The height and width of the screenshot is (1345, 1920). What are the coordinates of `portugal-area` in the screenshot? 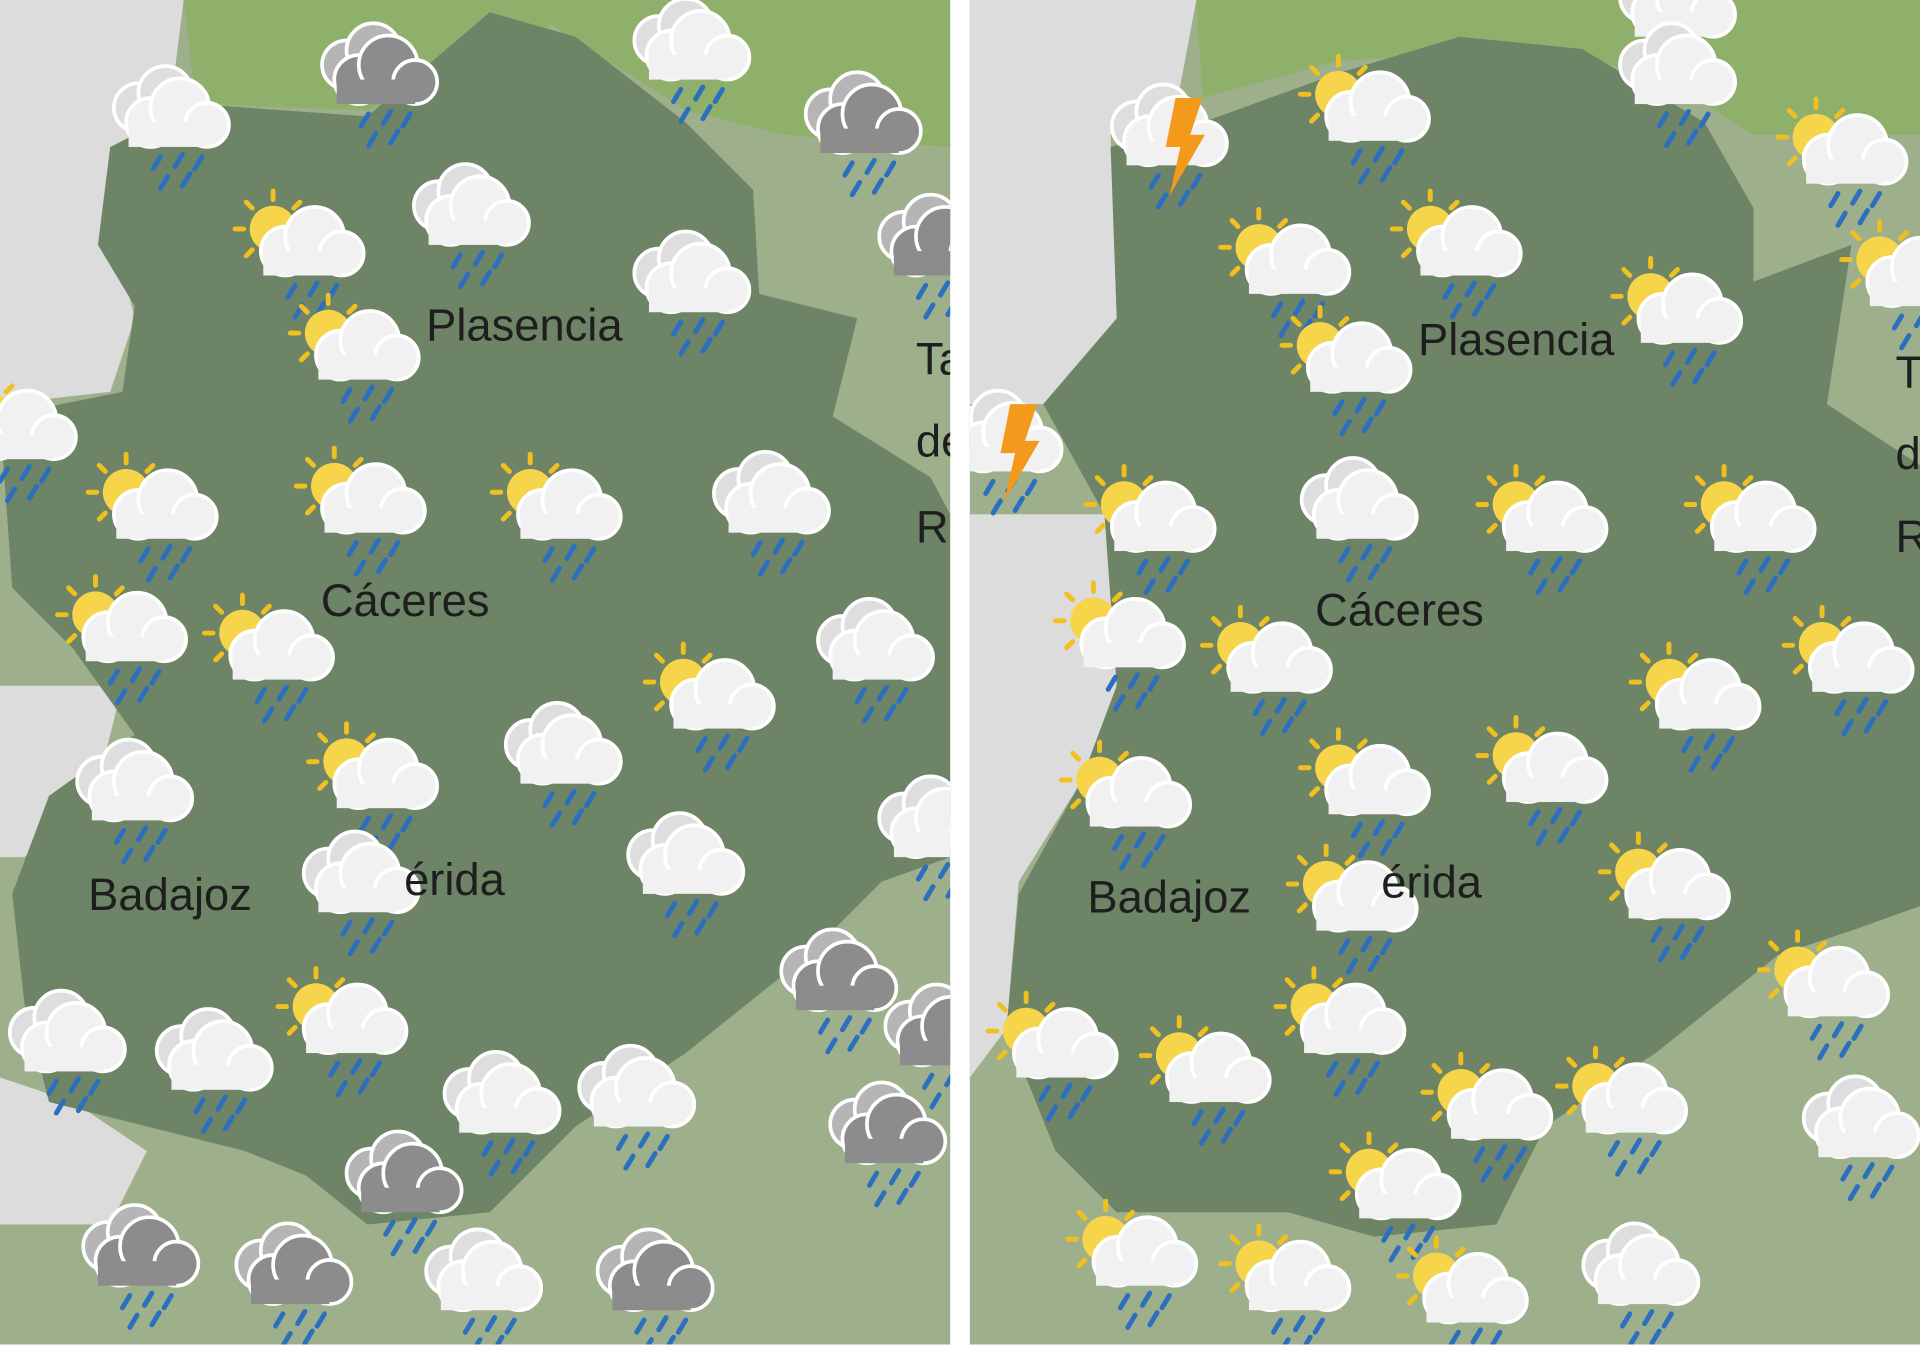 It's located at (1043, 796).